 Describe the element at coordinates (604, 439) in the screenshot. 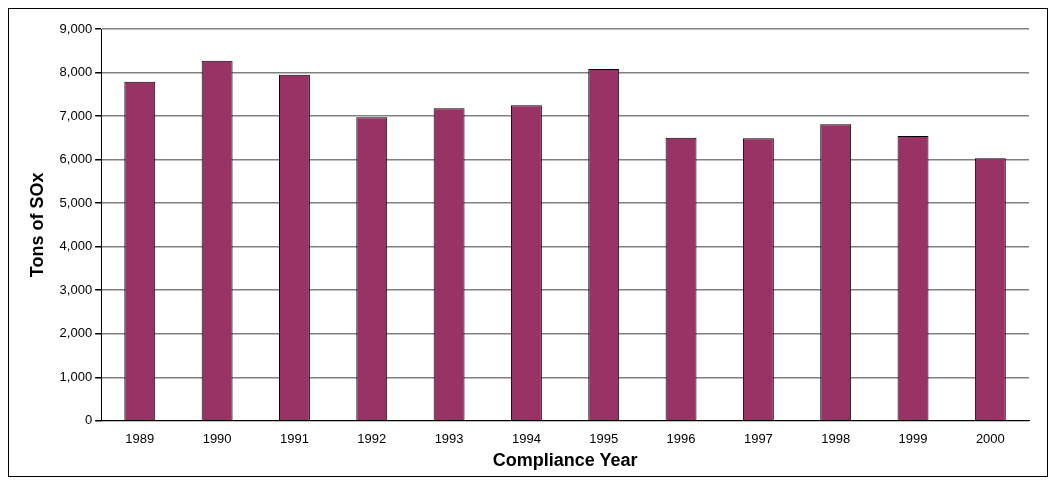

I see `x-tick-label: 1995` at that location.